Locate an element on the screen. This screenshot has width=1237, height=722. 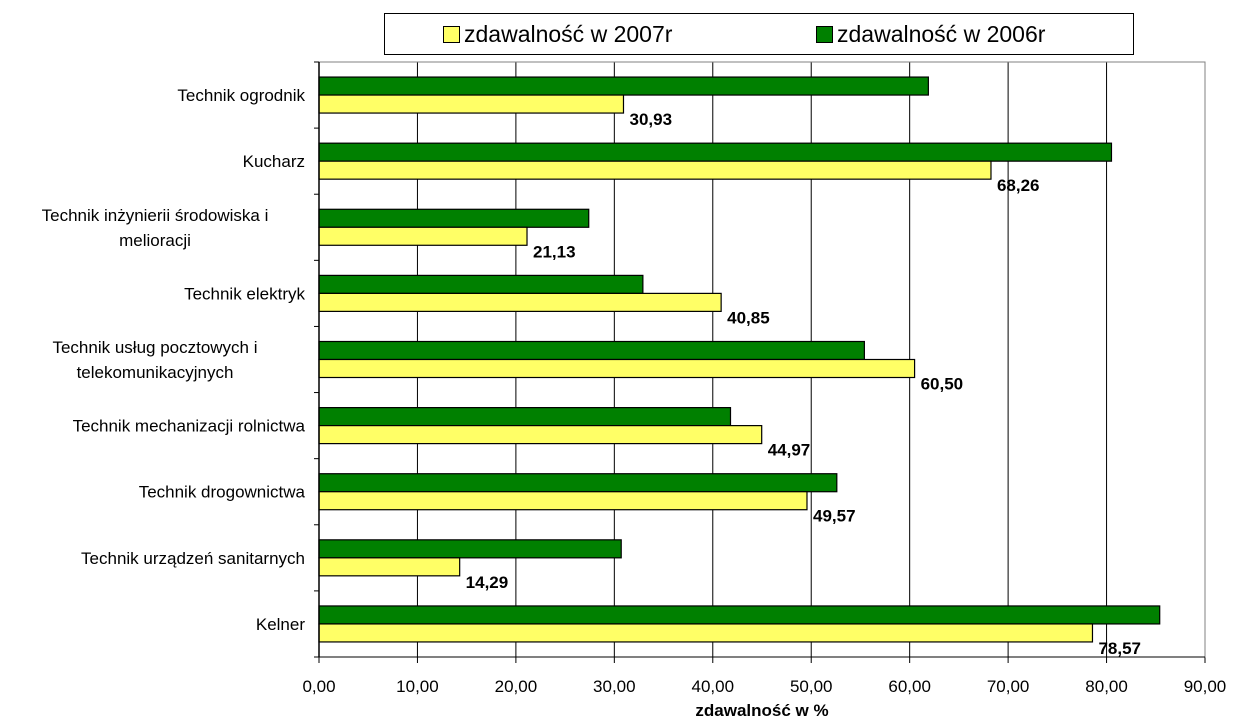
x-tick-label: 0,00 is located at coordinates (318, 686).